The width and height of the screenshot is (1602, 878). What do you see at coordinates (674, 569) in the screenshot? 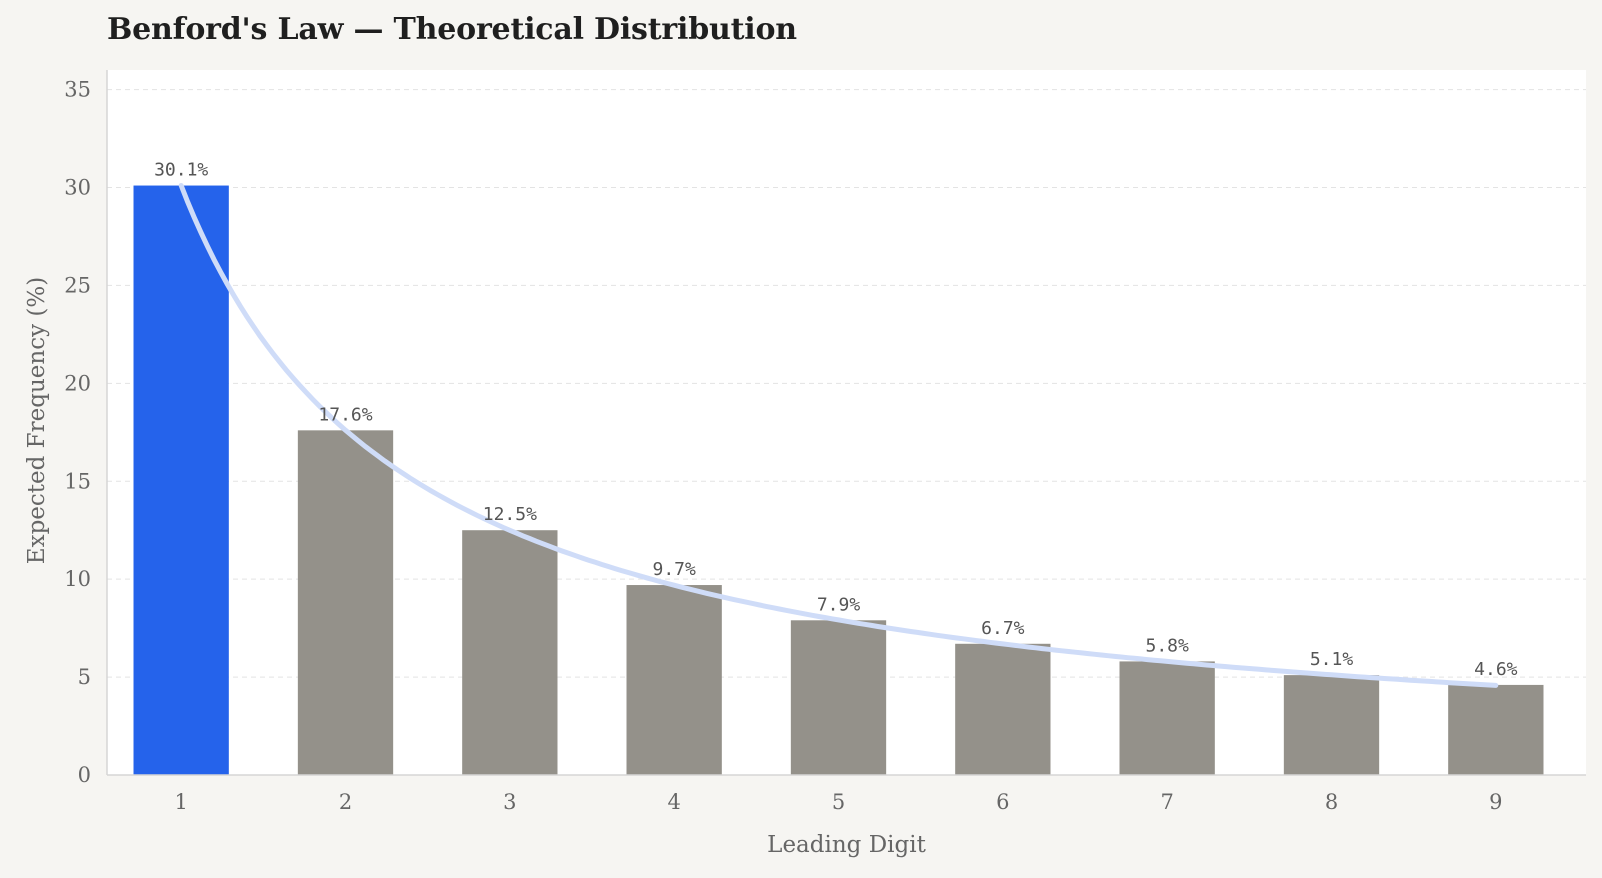
I see `data-label: 9.7%` at bounding box center [674, 569].